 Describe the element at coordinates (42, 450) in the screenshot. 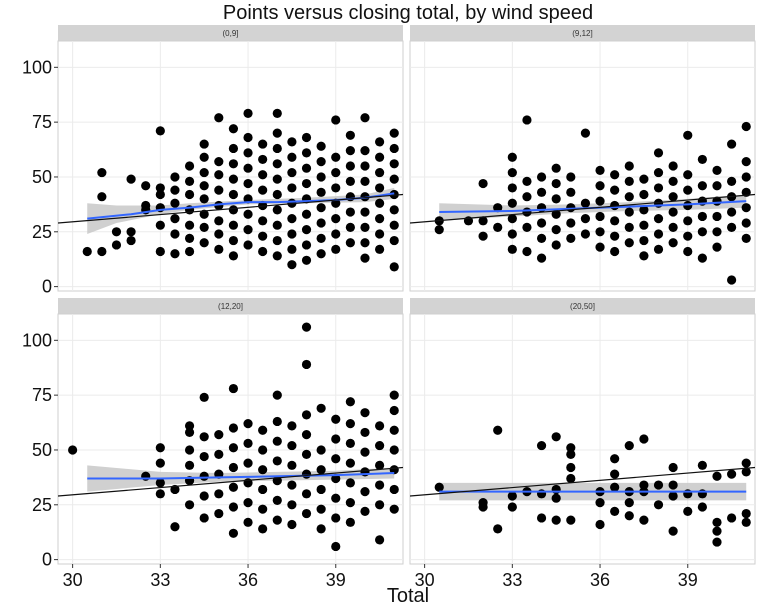

I see `y-tick-label: 50` at that location.